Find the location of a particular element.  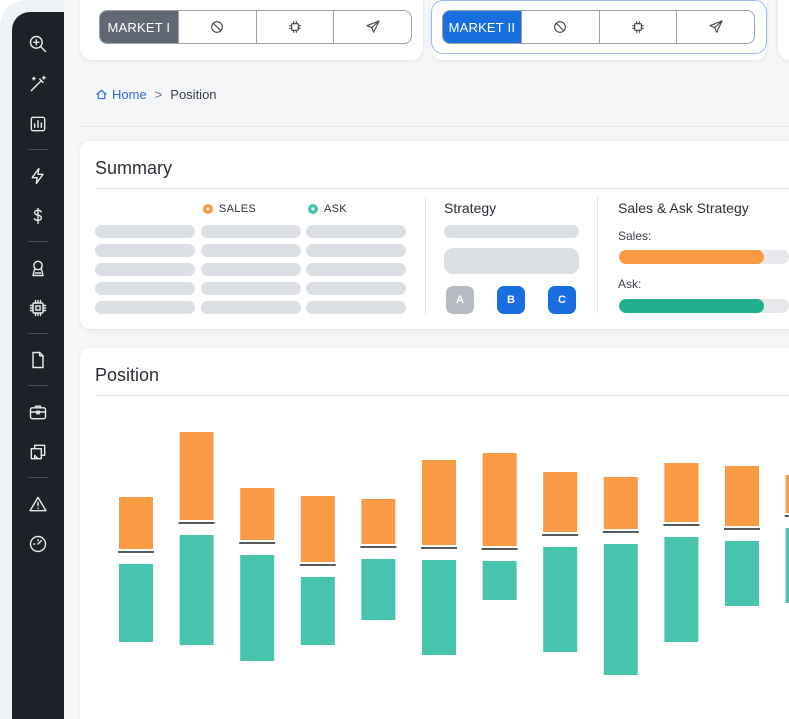

certificate-icon is located at coordinates (38, 268).